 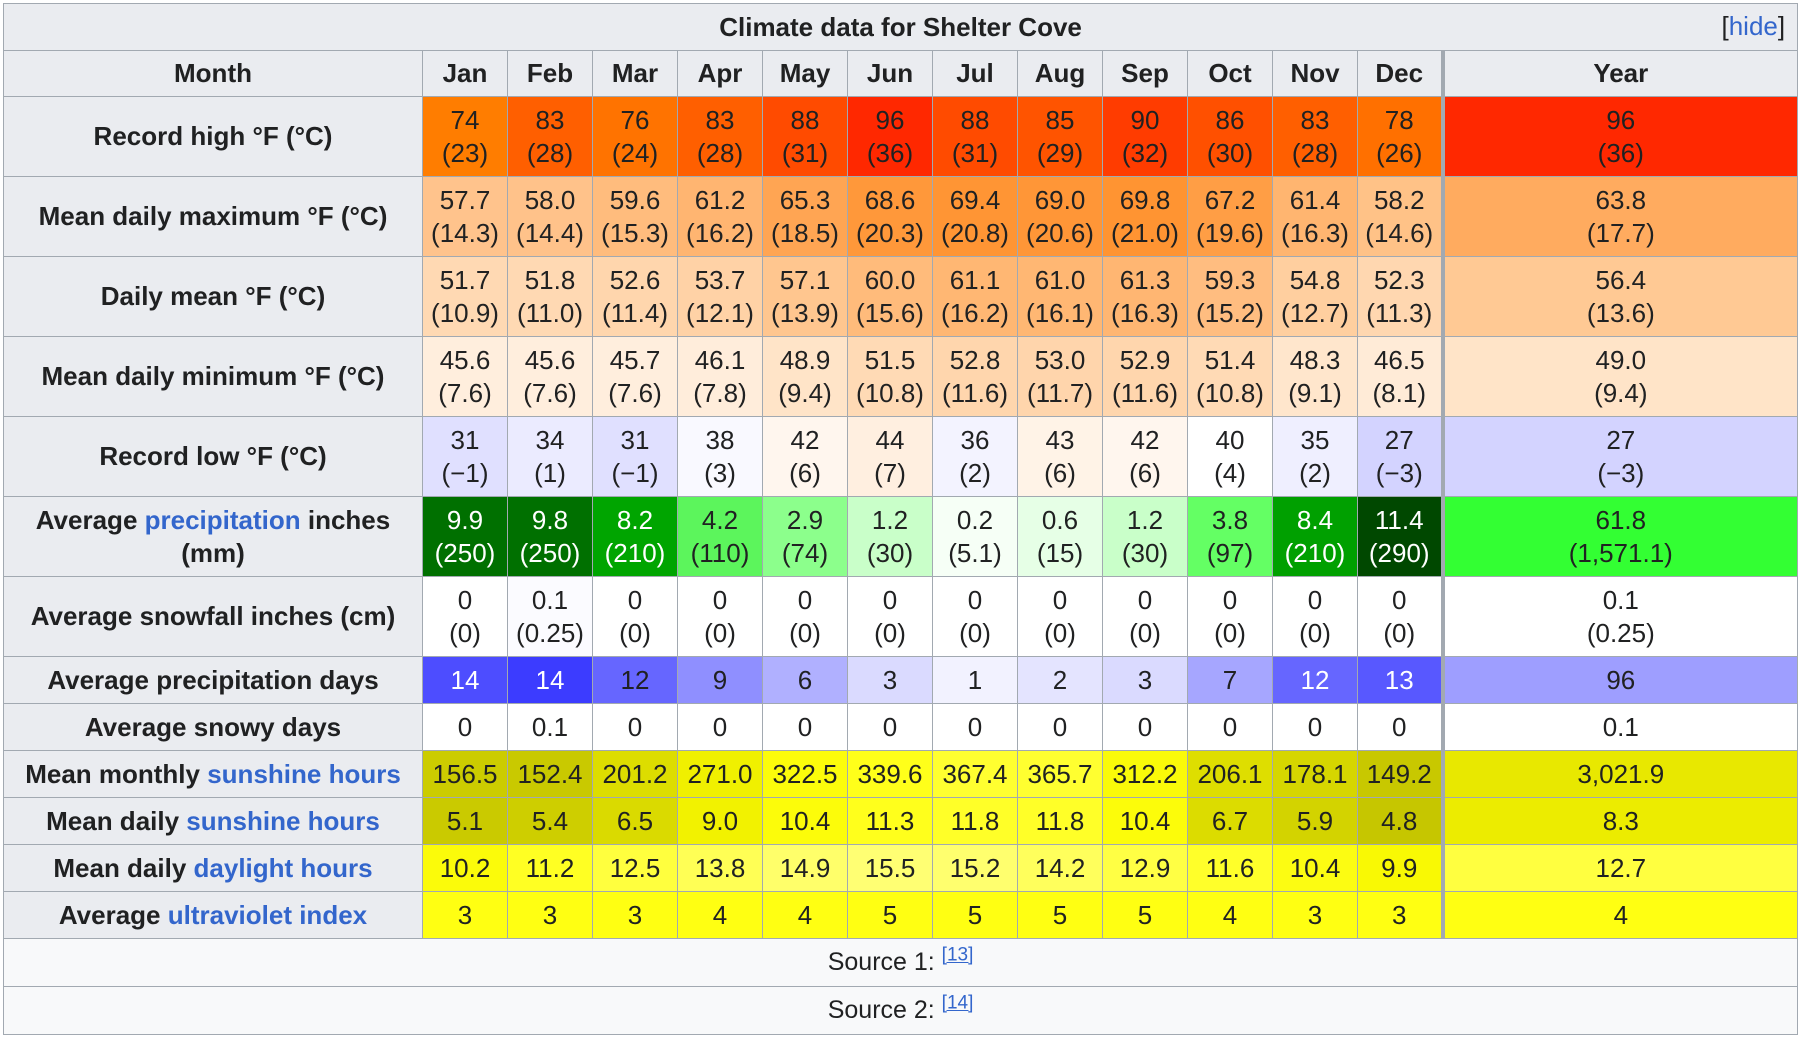 I want to click on value-imperial: 61.8, so click(x=1621, y=519).